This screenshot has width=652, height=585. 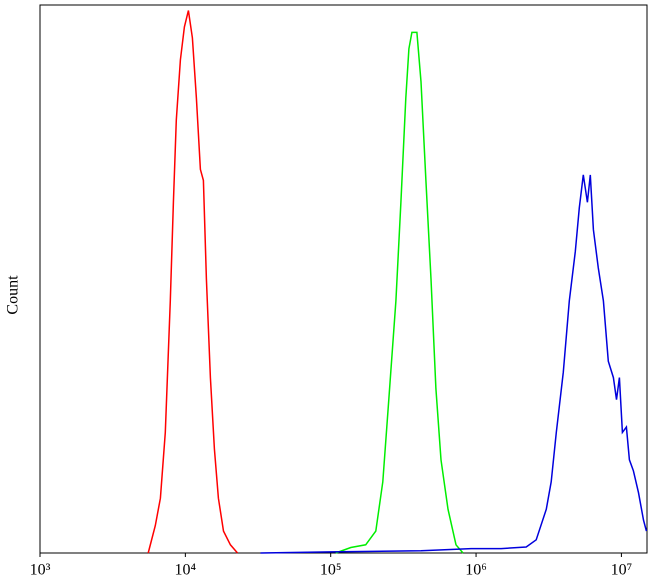 I want to click on x-tick-label: 10⁶, so click(x=476, y=570).